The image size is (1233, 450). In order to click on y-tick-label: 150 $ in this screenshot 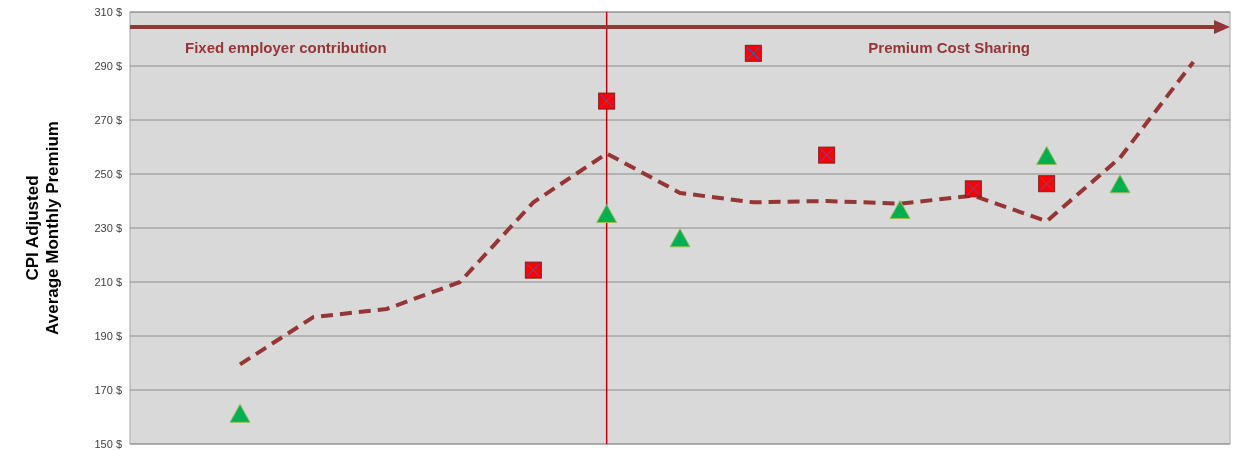, I will do `click(108, 443)`.